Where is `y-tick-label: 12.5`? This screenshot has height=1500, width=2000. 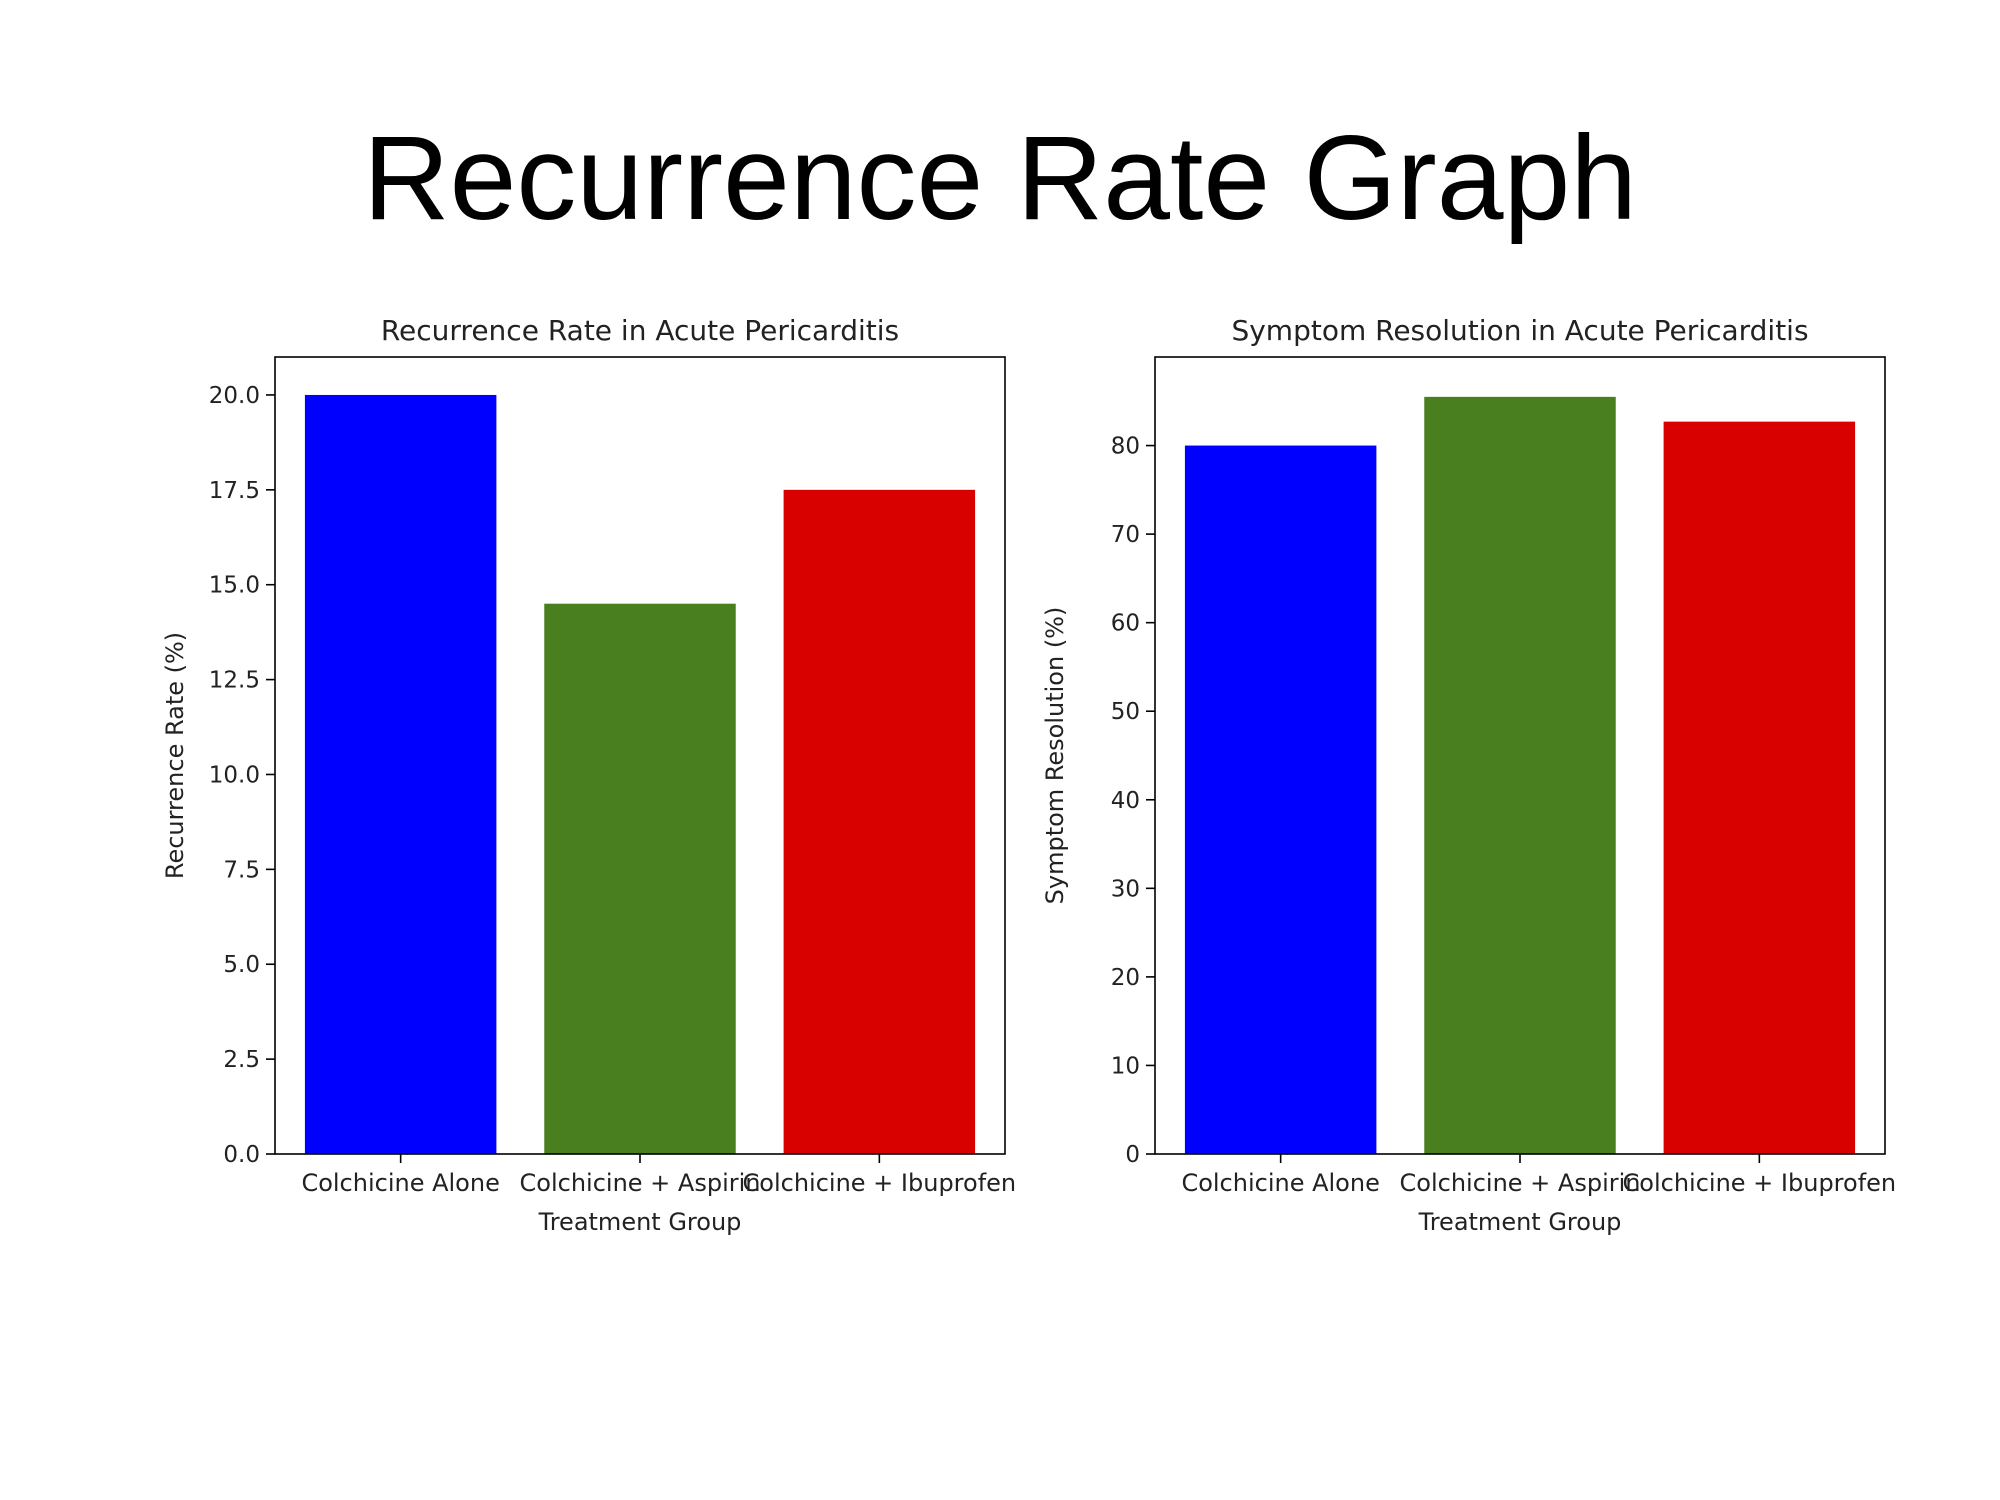
y-tick-label: 12.5 is located at coordinates (234, 681).